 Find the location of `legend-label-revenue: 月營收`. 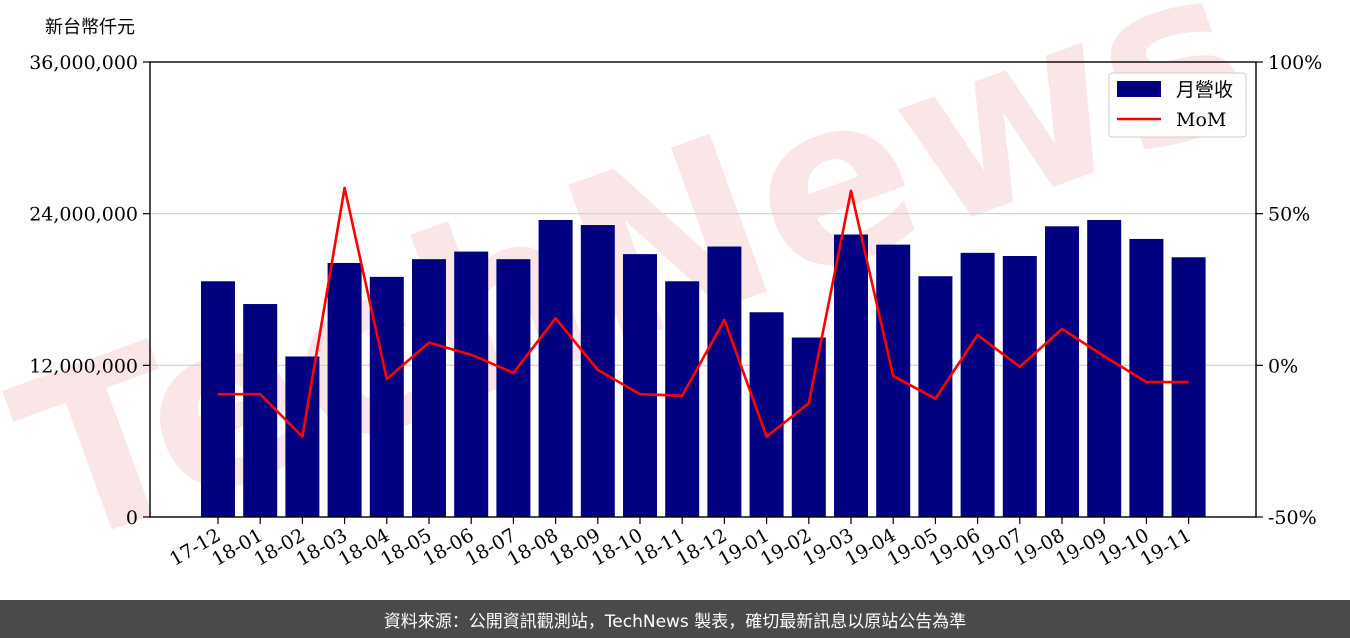

legend-label-revenue: 月營收 is located at coordinates (1204, 90).